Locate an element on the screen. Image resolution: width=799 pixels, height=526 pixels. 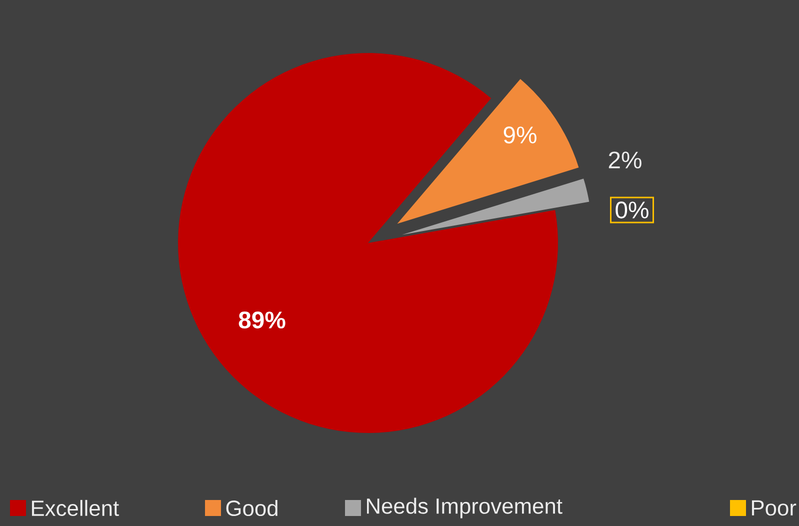
legend-label: Good is located at coordinates (252, 508).